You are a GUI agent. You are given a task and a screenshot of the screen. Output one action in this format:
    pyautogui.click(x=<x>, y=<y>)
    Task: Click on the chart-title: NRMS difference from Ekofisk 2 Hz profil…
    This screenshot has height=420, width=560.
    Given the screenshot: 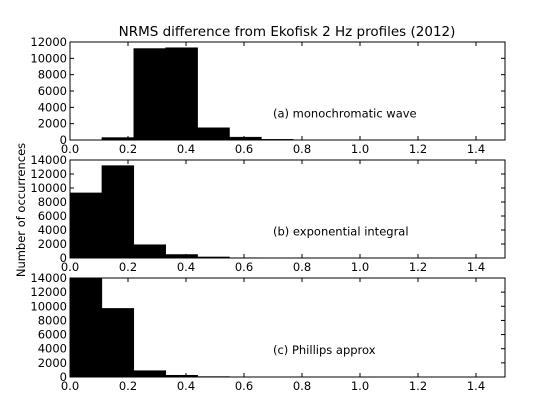 What is the action you would take?
    pyautogui.click(x=287, y=32)
    